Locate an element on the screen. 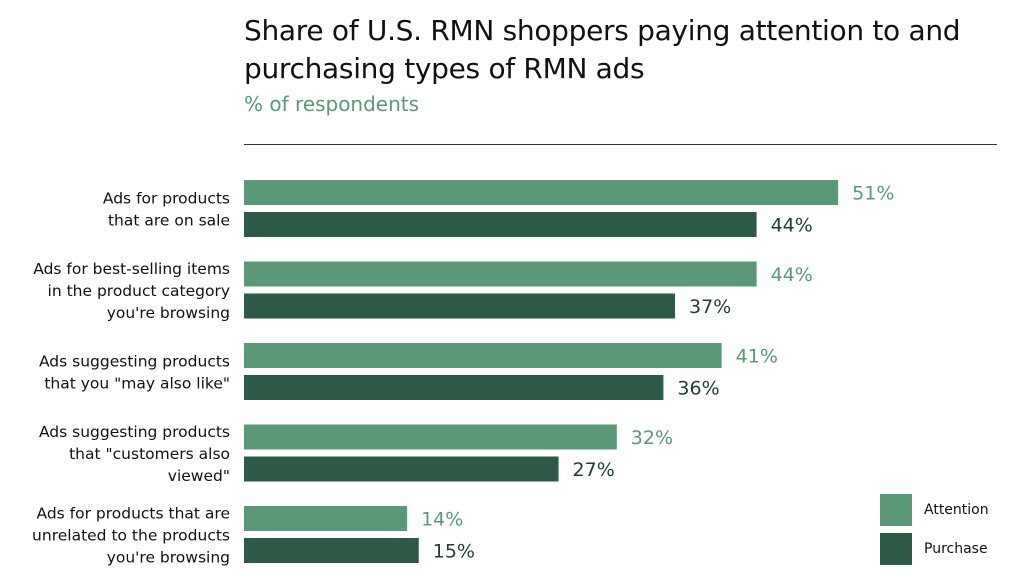 The image size is (1024, 583). legend-item-purchase: Purchase is located at coordinates (934, 549).